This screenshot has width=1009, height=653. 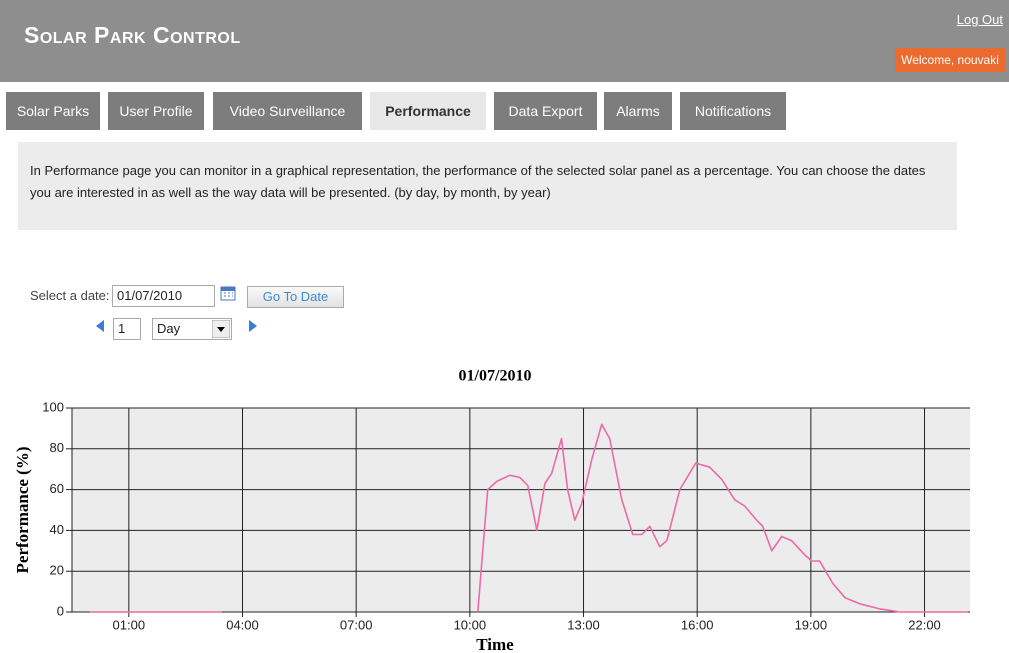 I want to click on step-input: 1, so click(x=127, y=329).